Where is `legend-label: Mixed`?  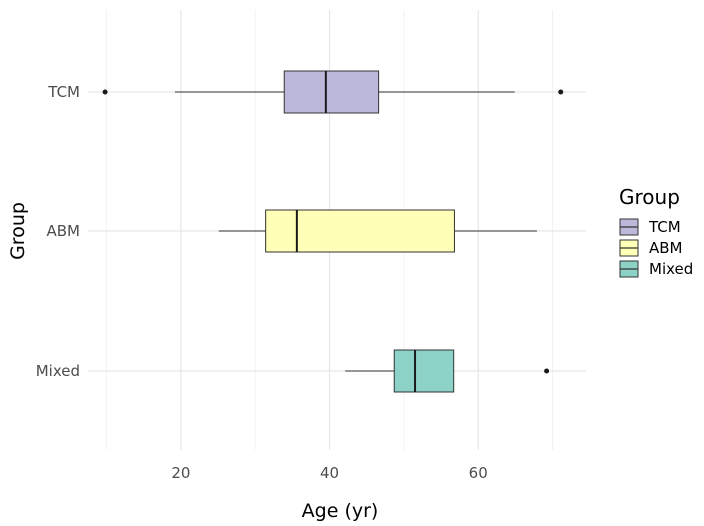 legend-label: Mixed is located at coordinates (671, 269).